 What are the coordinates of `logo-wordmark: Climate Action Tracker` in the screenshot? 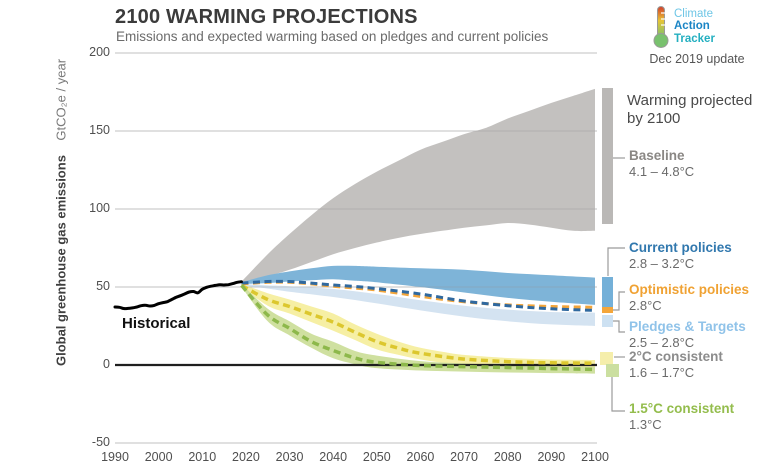 It's located at (694, 25).